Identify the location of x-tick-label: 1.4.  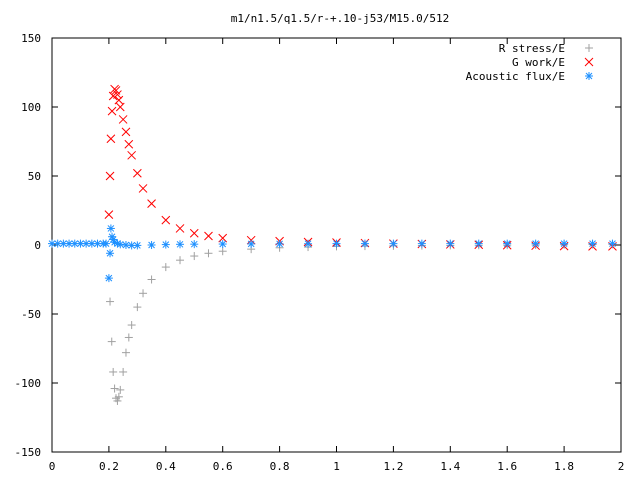
(450, 466).